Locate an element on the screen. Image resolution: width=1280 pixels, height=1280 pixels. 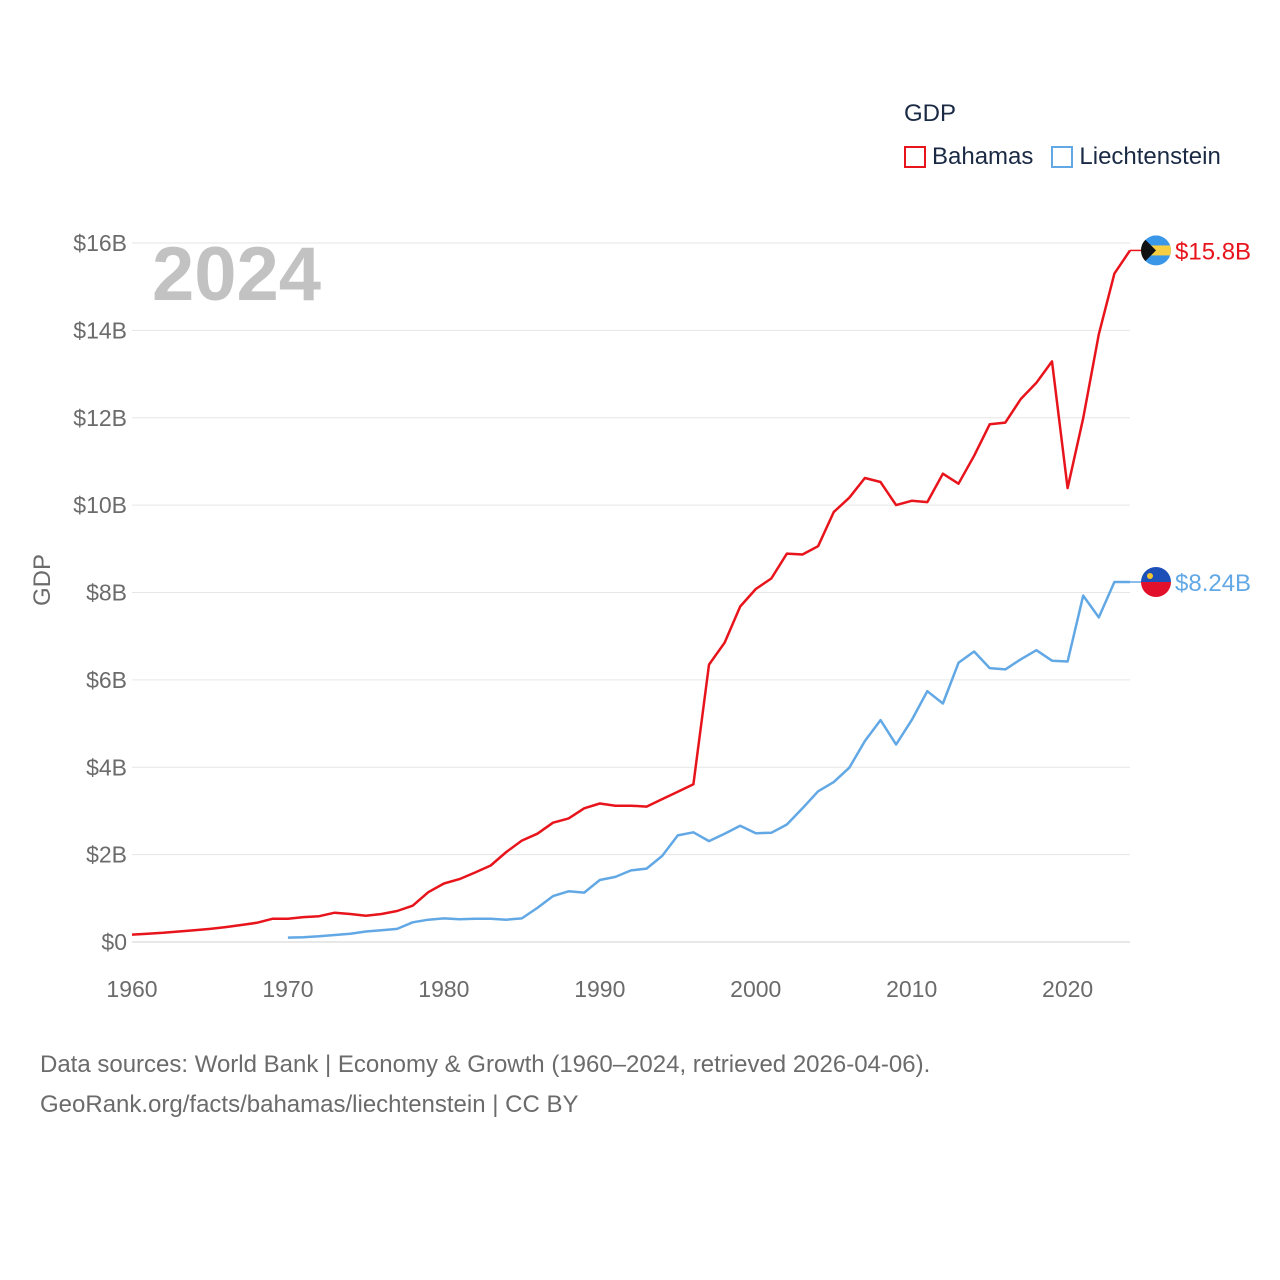
legend-item-liechtenstein: Liechtenstein is located at coordinates (1136, 157).